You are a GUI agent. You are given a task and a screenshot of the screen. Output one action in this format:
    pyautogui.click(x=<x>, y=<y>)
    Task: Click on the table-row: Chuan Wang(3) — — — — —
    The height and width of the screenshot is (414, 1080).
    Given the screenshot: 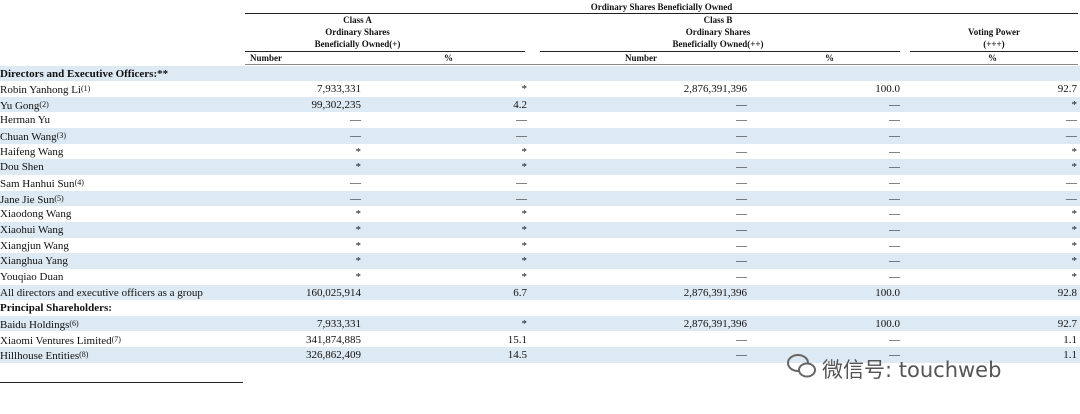 What is the action you would take?
    pyautogui.click(x=540, y=136)
    